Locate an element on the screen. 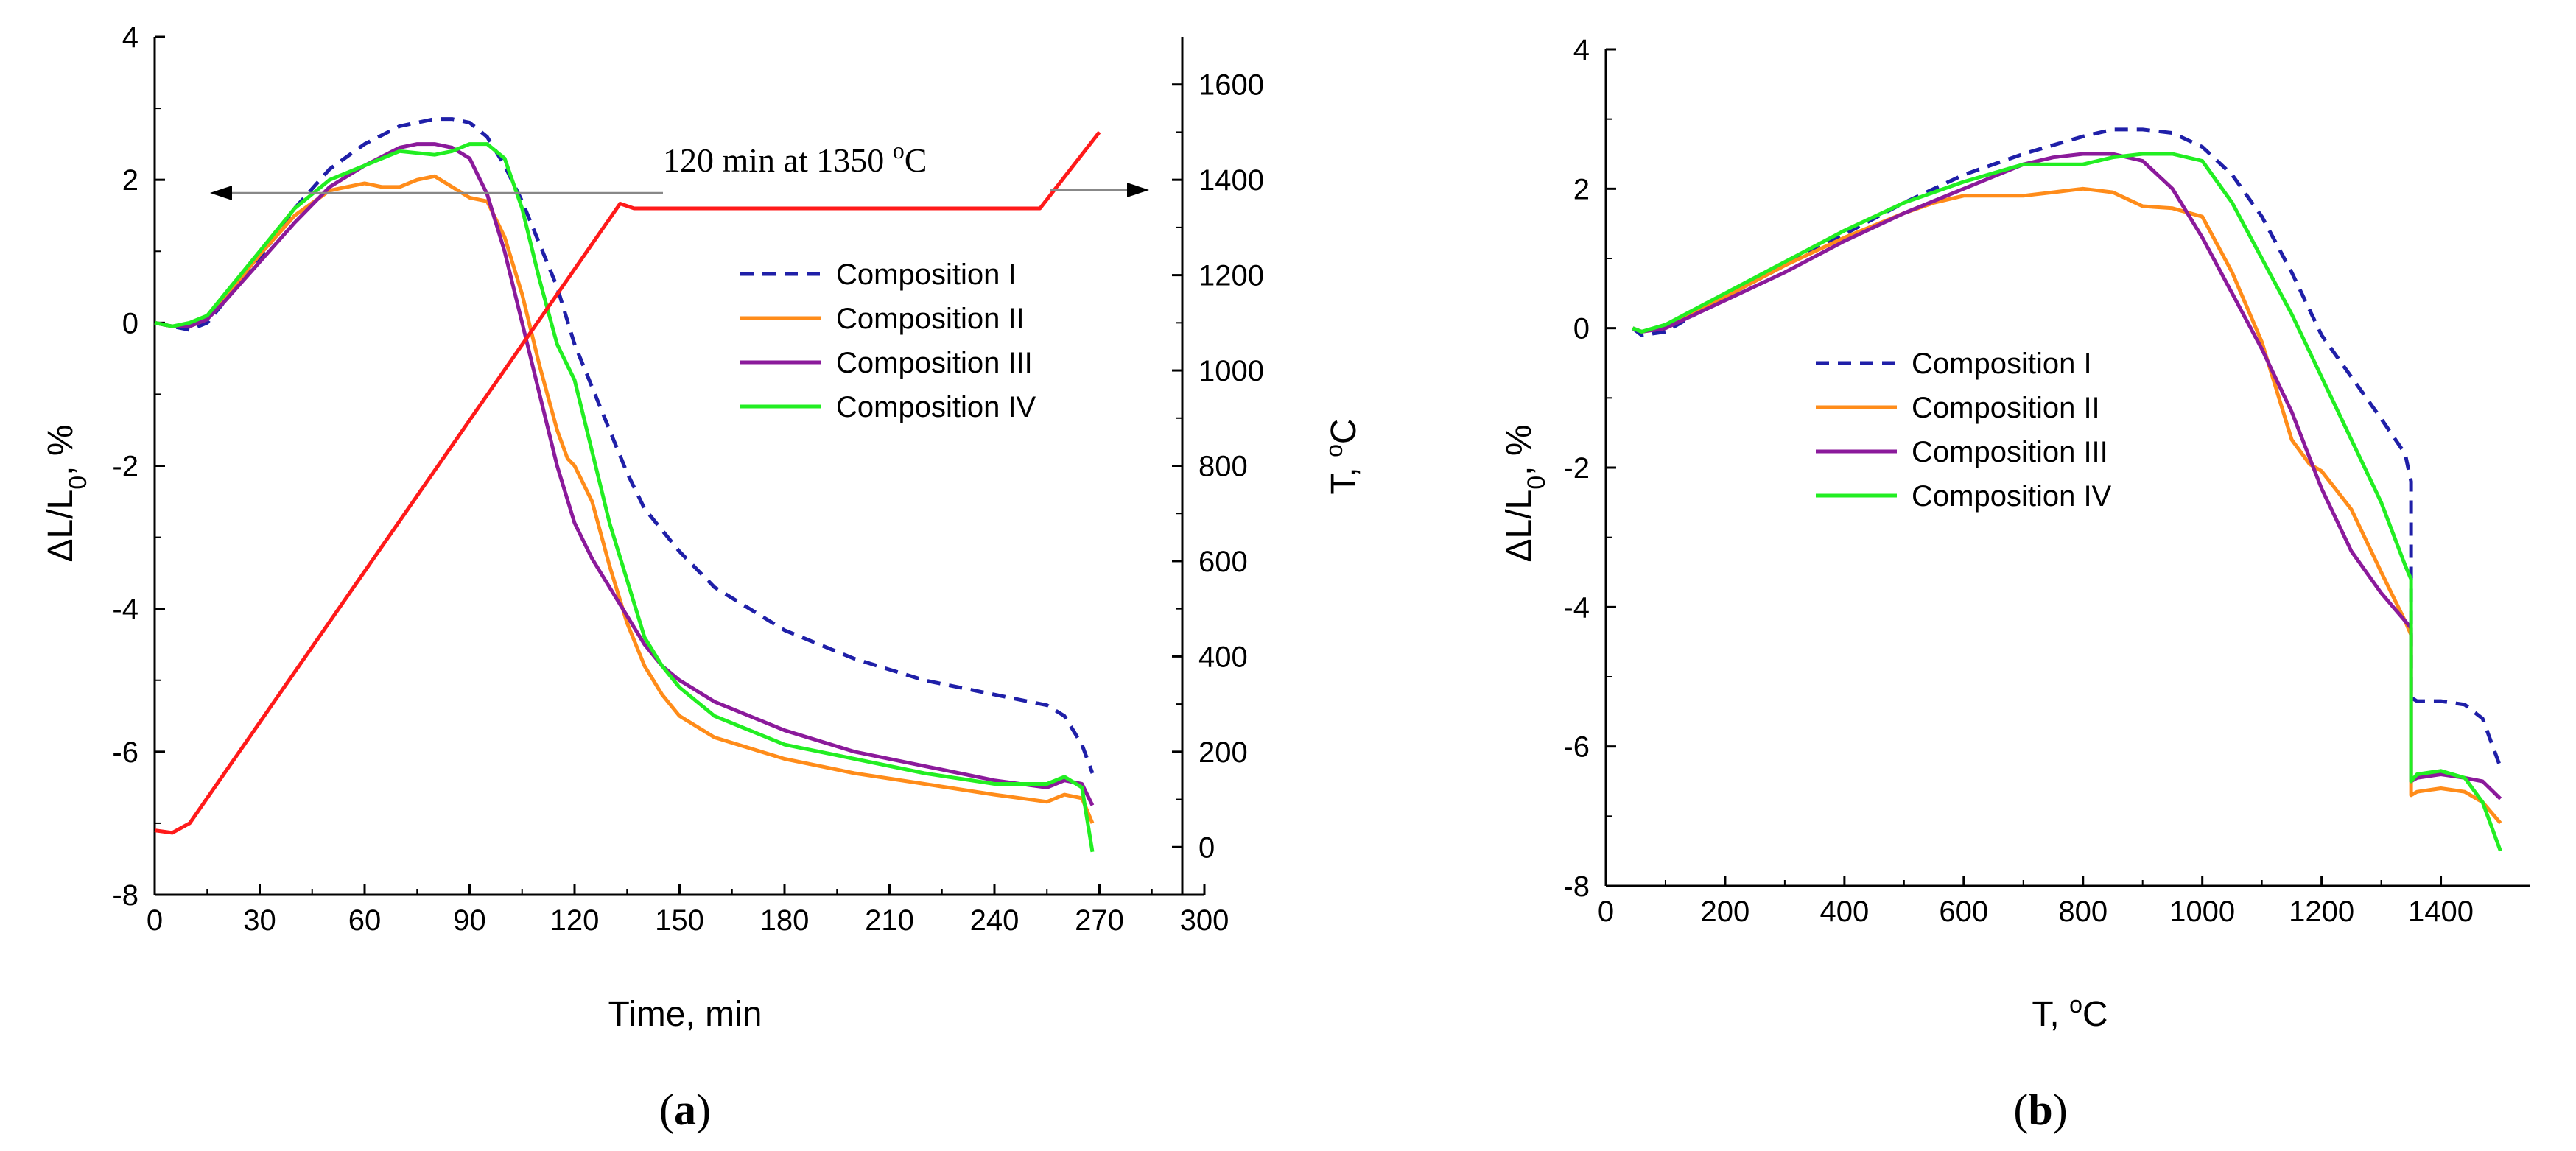 Image resolution: width=2576 pixels, height=1151 pixels. x-tick-label: 300 is located at coordinates (1204, 920).